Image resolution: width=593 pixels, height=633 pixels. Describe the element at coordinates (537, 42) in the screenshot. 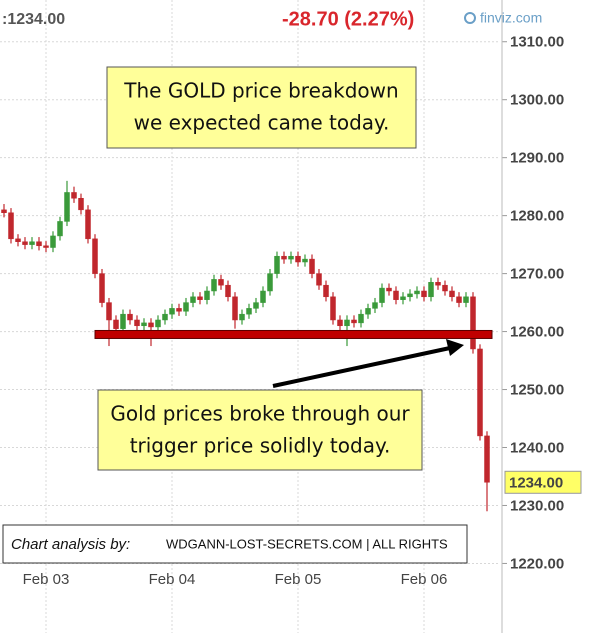

I see `y-tick-label: 1310.00` at that location.